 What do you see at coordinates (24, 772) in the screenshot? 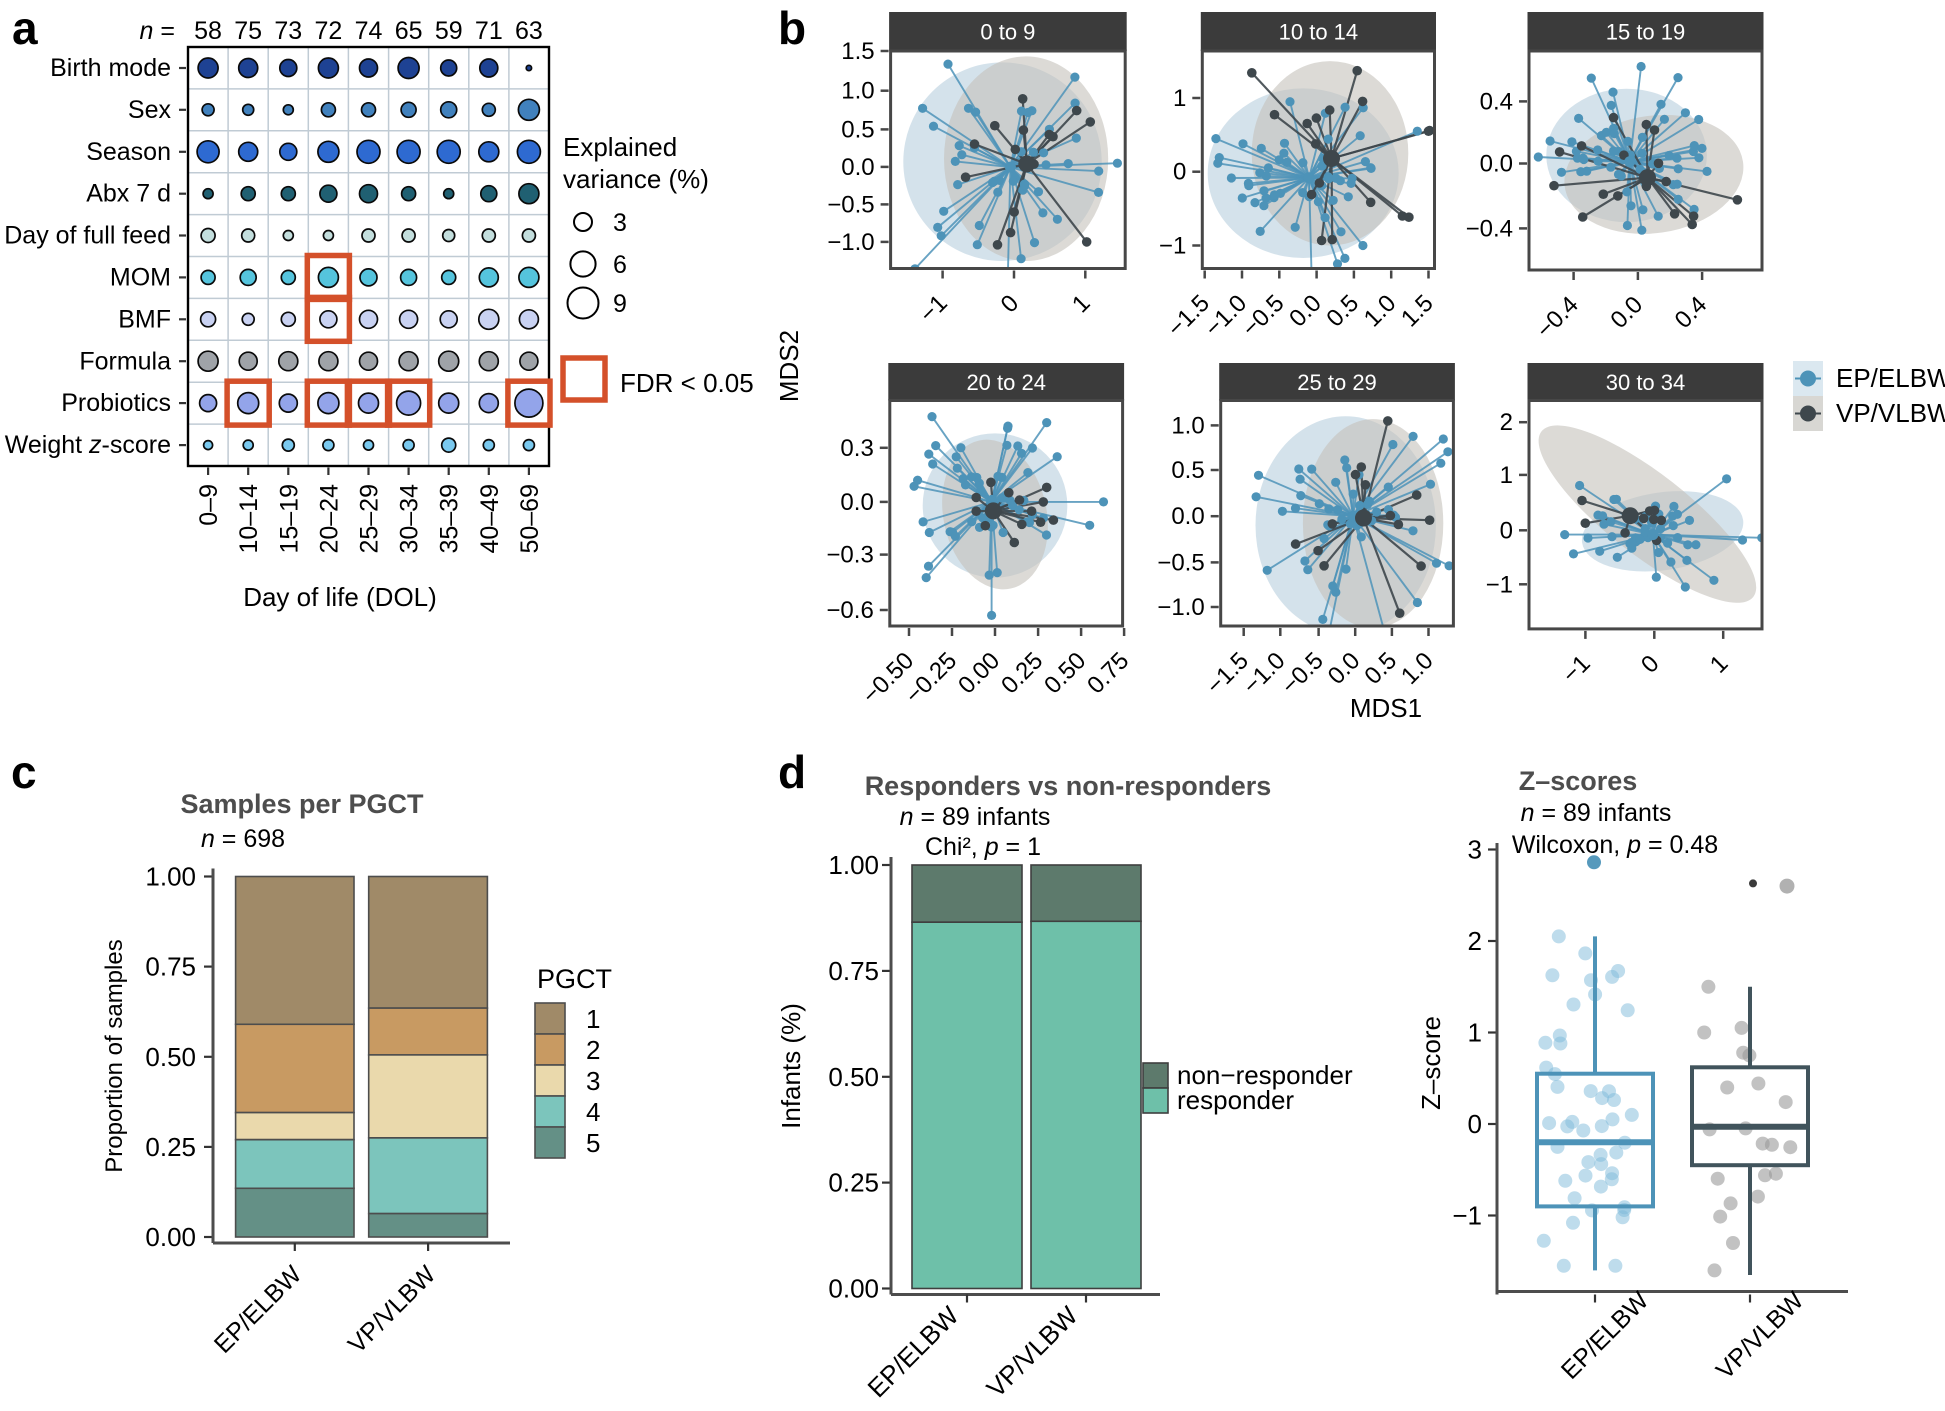
I see `svg-text: c` at bounding box center [24, 772].